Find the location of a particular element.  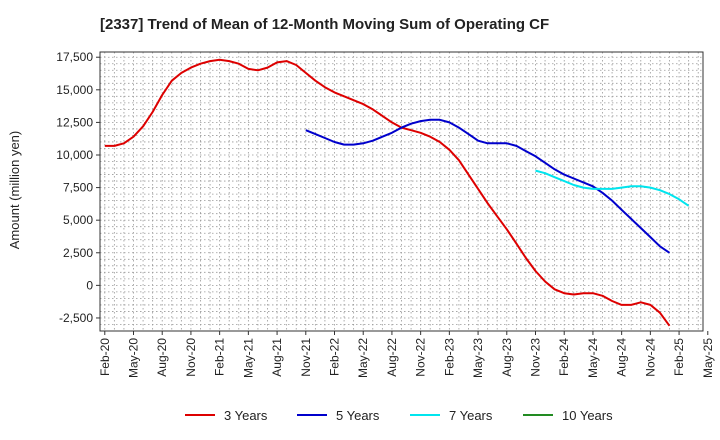

series-line-7-years is located at coordinates (612, 188).